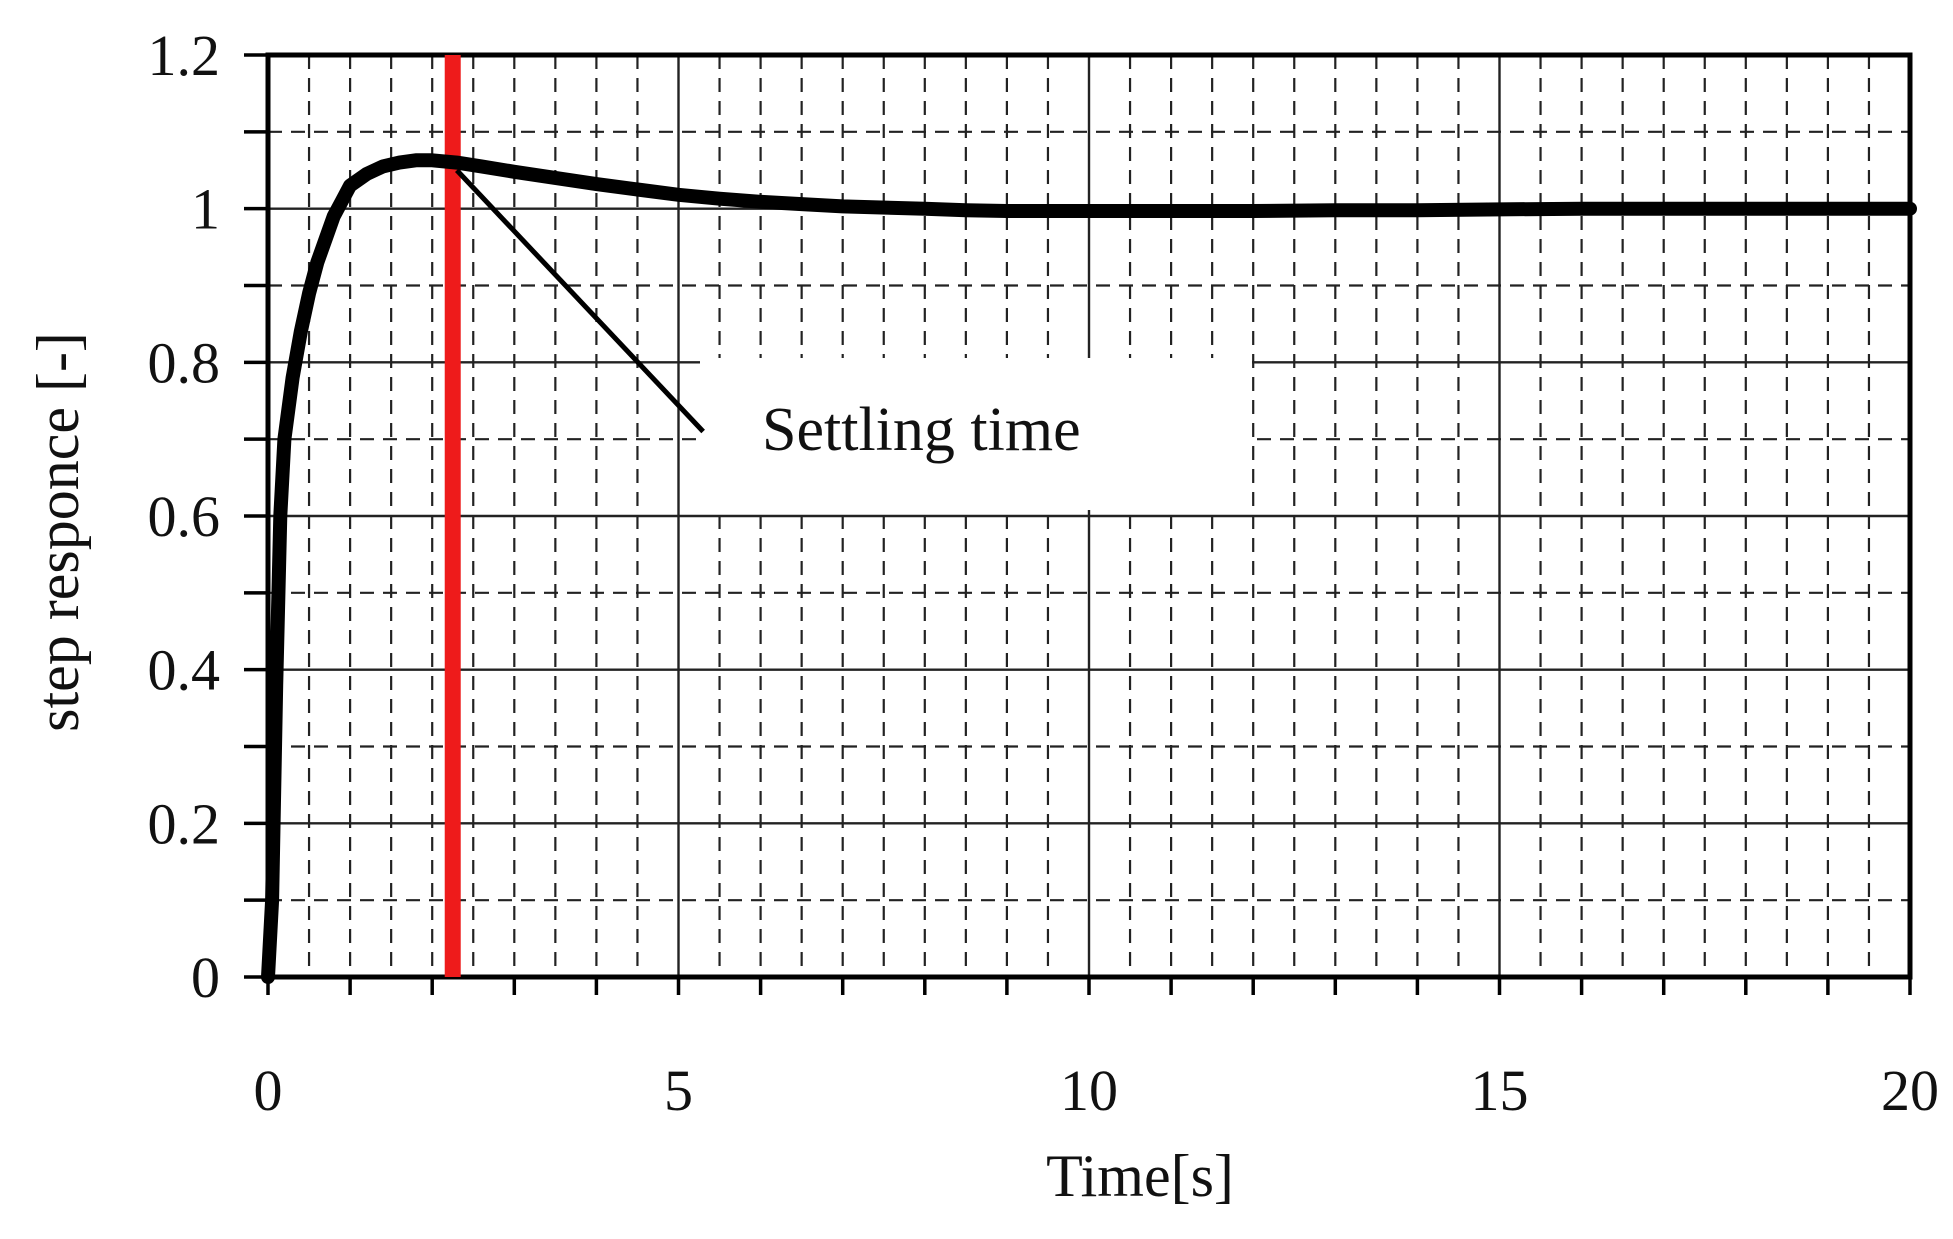  I want to click on x-tick-label: 0, so click(268, 1090).